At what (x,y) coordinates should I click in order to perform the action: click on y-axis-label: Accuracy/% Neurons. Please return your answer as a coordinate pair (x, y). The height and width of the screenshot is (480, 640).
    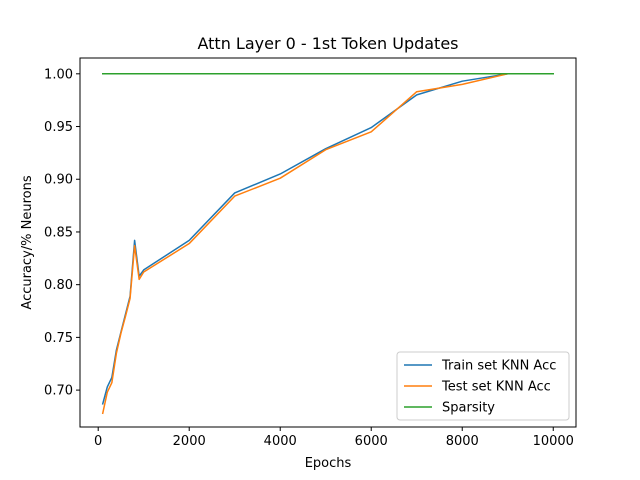
    Looking at the image, I should click on (27, 242).